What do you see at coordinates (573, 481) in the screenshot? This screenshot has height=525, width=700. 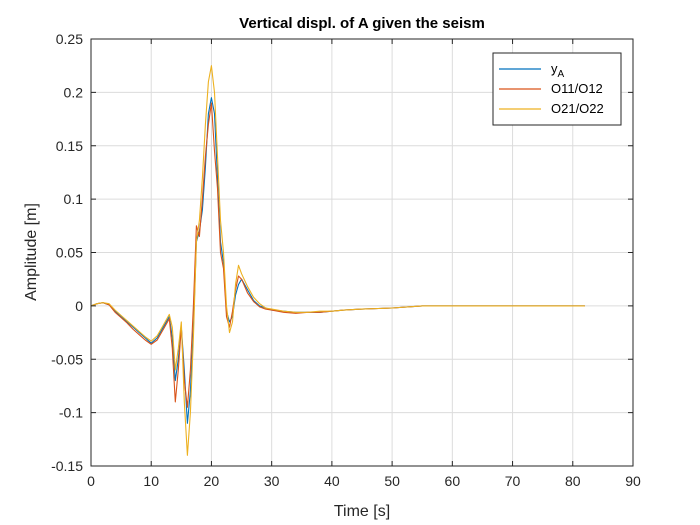 I see `x-tick-label: 80` at bounding box center [573, 481].